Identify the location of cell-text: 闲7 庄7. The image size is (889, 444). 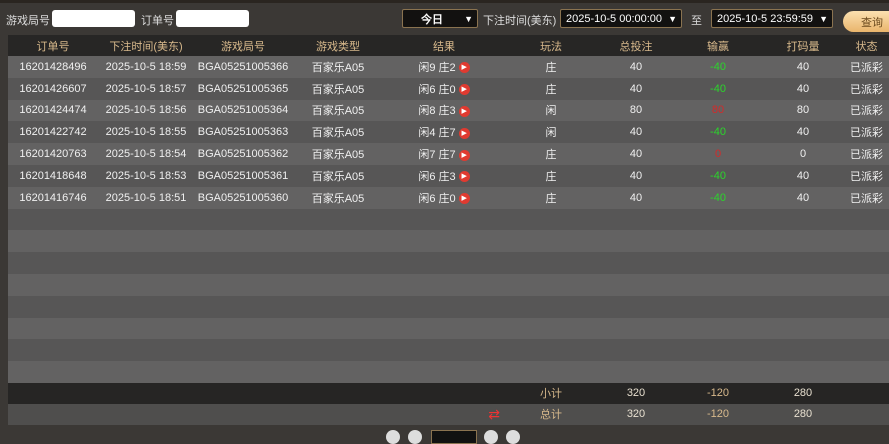
(437, 155).